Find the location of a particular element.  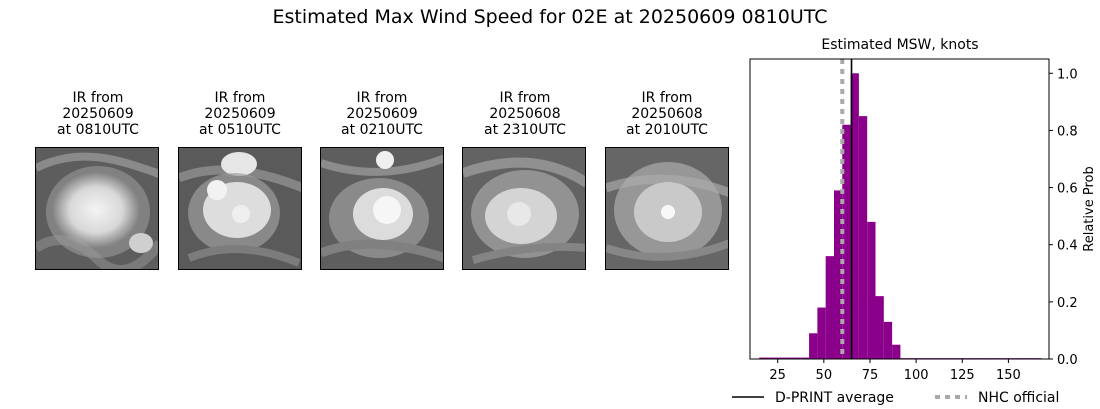

x-tick-label: 75 is located at coordinates (870, 375).